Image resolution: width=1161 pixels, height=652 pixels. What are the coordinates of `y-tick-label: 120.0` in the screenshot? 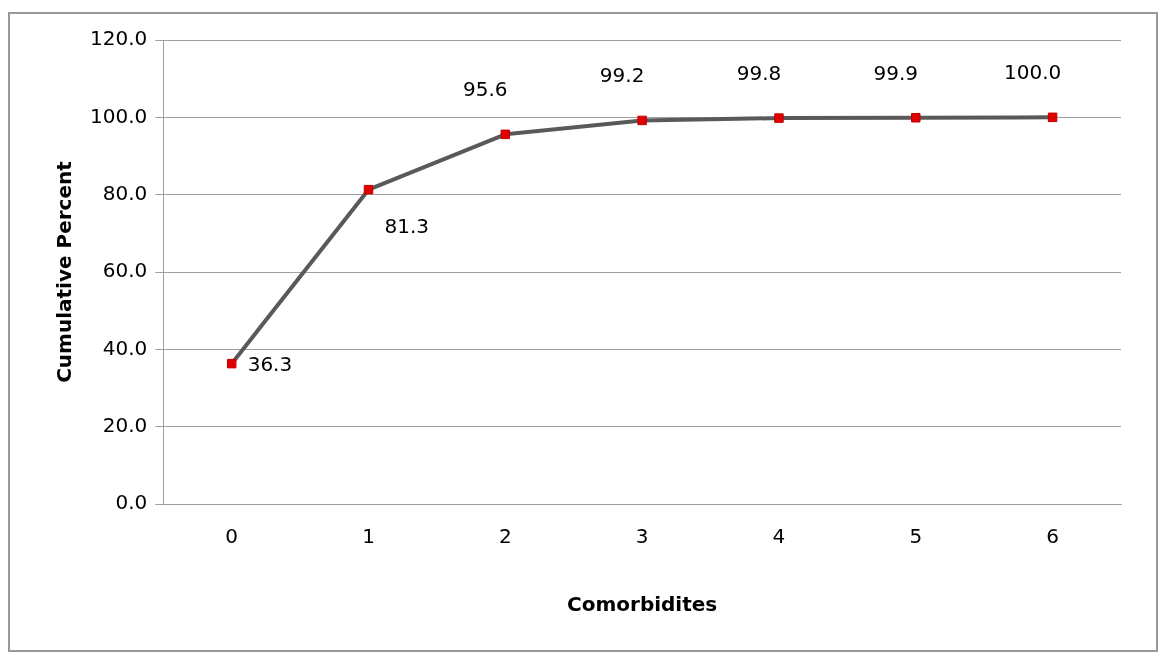 It's located at (118, 38).